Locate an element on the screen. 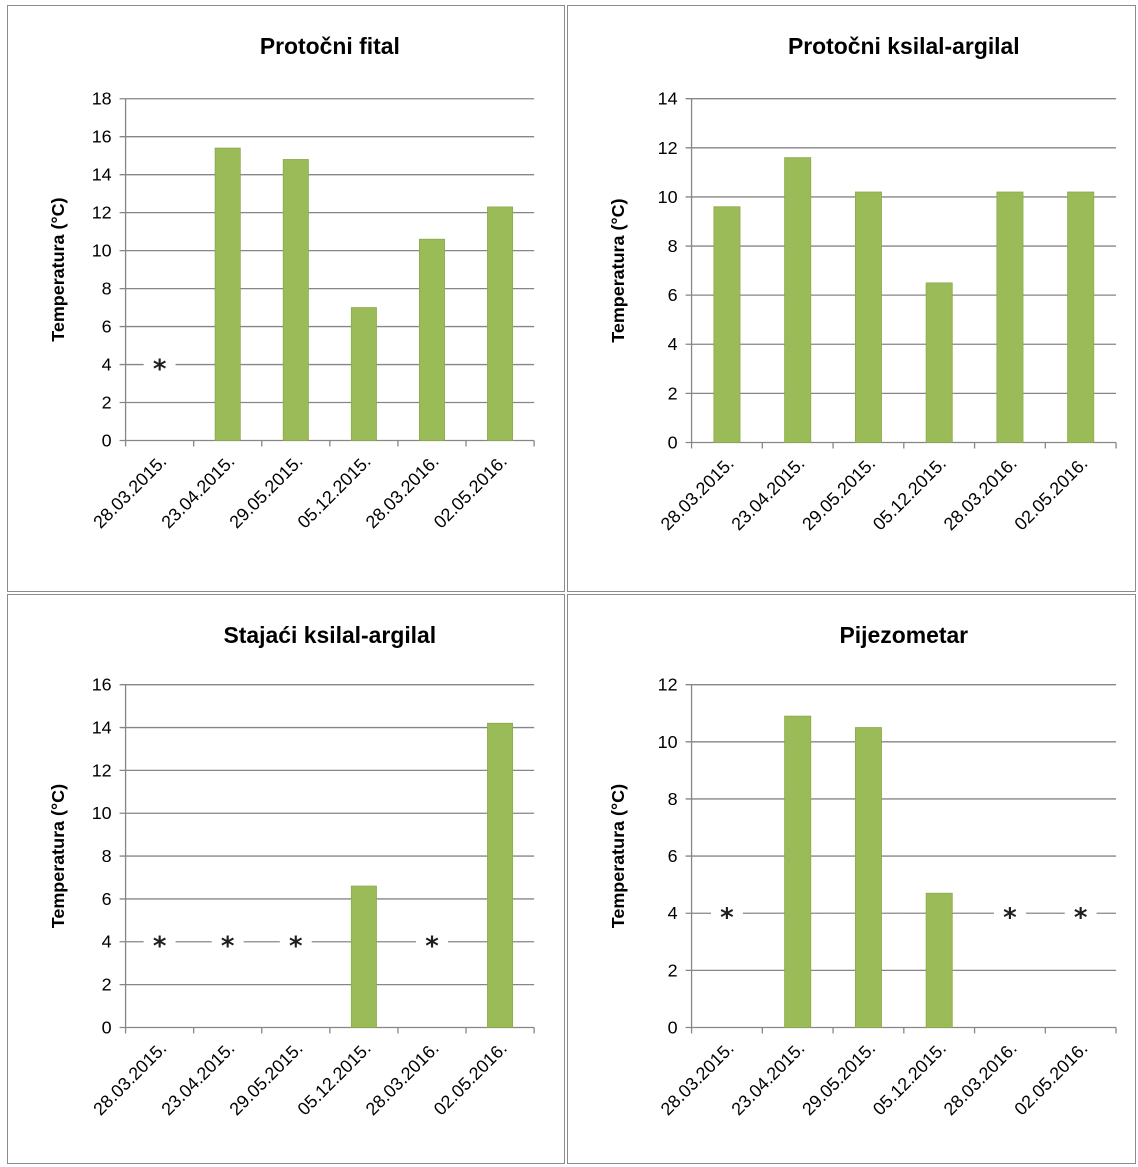 This screenshot has width=1138, height=1167. chart-title: Stajaći ksilal-argilal is located at coordinates (330, 635).